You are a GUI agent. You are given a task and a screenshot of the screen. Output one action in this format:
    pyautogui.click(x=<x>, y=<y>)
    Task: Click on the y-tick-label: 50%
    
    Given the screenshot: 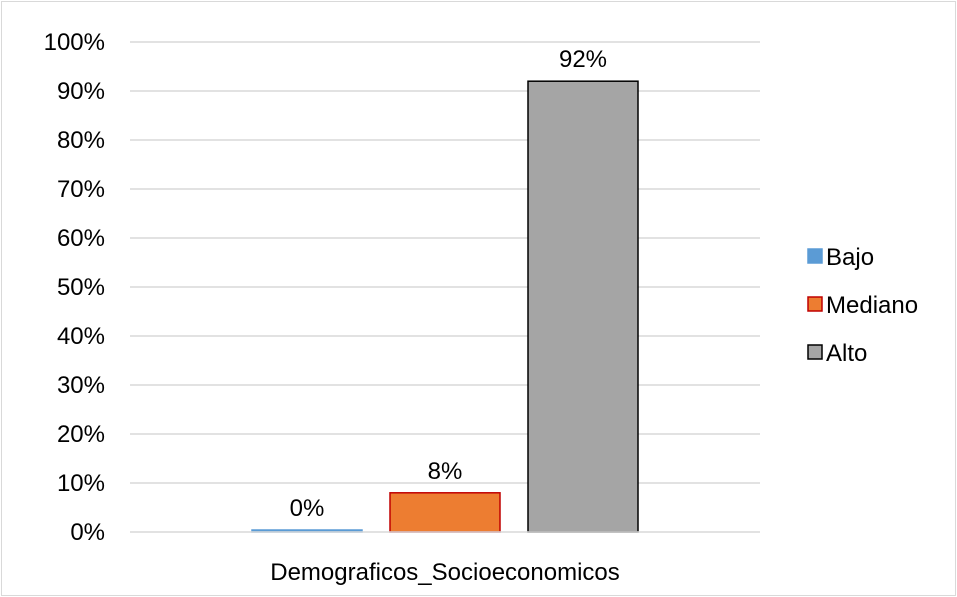 What is the action you would take?
    pyautogui.click(x=81, y=287)
    